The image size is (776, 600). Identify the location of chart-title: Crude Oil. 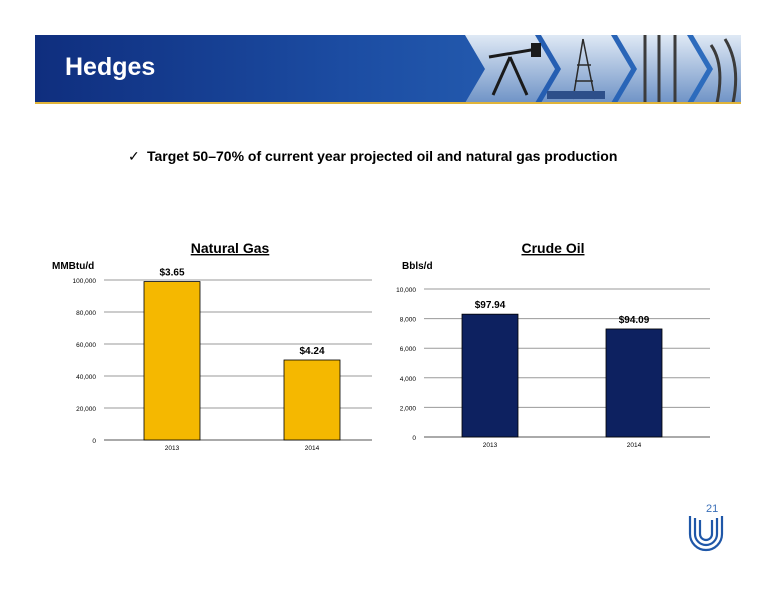
(552, 248).